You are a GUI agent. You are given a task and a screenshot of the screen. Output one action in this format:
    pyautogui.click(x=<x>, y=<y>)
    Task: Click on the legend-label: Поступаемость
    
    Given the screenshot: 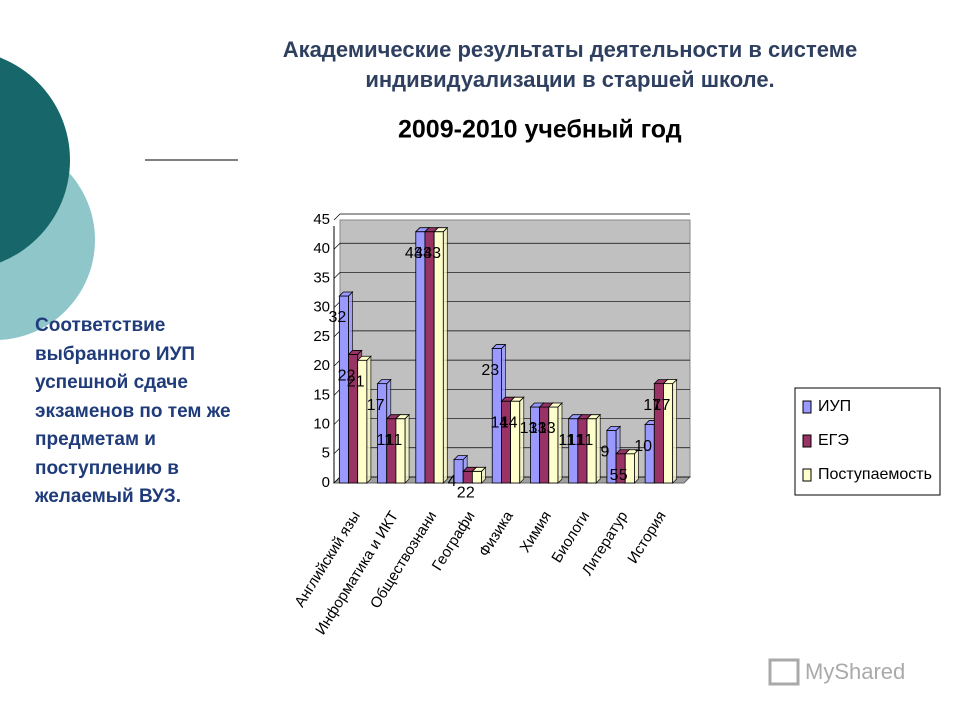 What is the action you would take?
    pyautogui.click(x=875, y=474)
    